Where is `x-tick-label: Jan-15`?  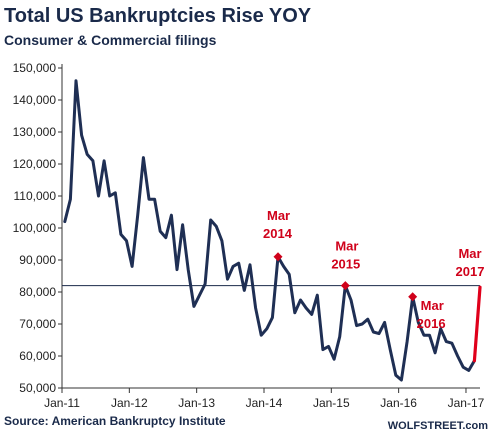 x-tick-label: Jan-15 is located at coordinates (331, 403).